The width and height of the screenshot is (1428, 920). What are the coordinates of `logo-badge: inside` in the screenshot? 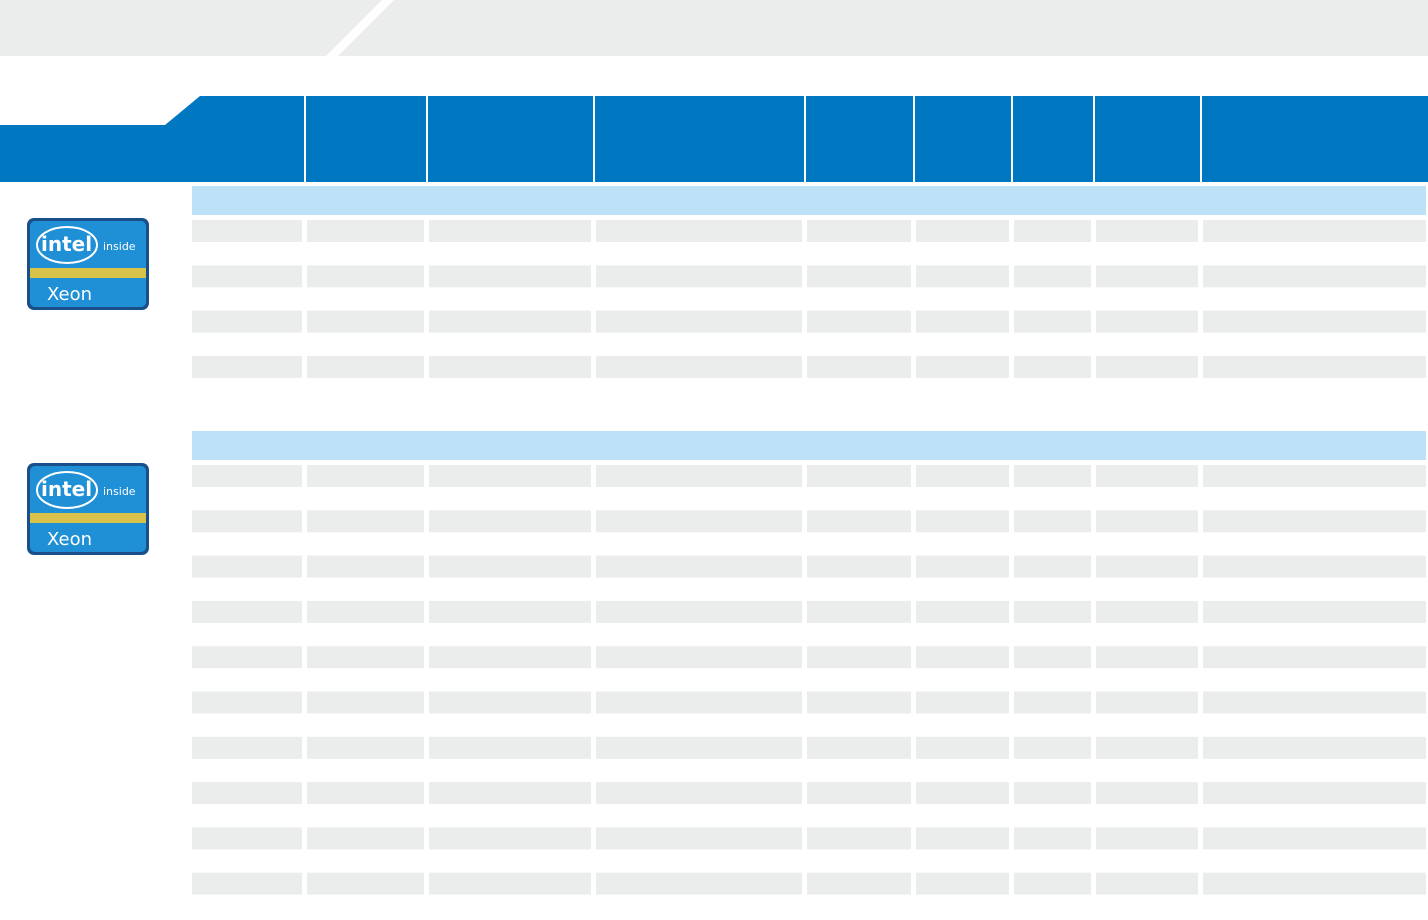 It's located at (119, 246).